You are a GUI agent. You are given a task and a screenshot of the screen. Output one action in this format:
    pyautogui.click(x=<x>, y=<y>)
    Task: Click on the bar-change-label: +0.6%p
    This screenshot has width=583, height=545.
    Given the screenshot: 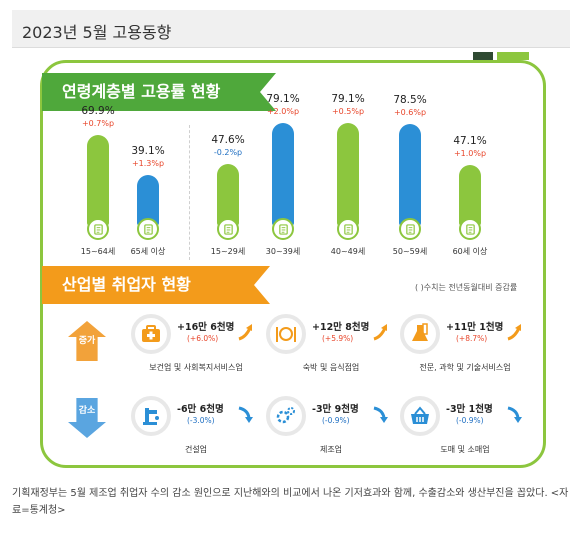 What is the action you would take?
    pyautogui.click(x=410, y=112)
    